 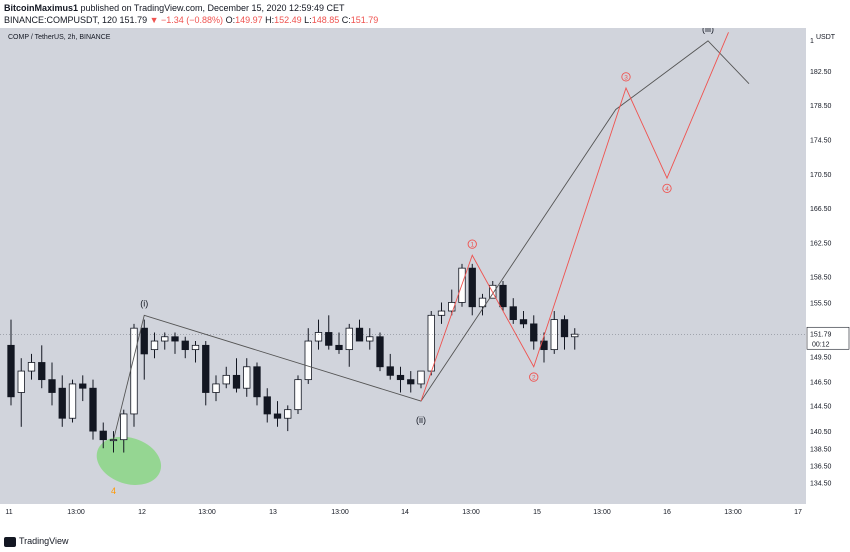 What do you see at coordinates (133, 20) in the screenshot?
I see `last-price: 151.79` at bounding box center [133, 20].